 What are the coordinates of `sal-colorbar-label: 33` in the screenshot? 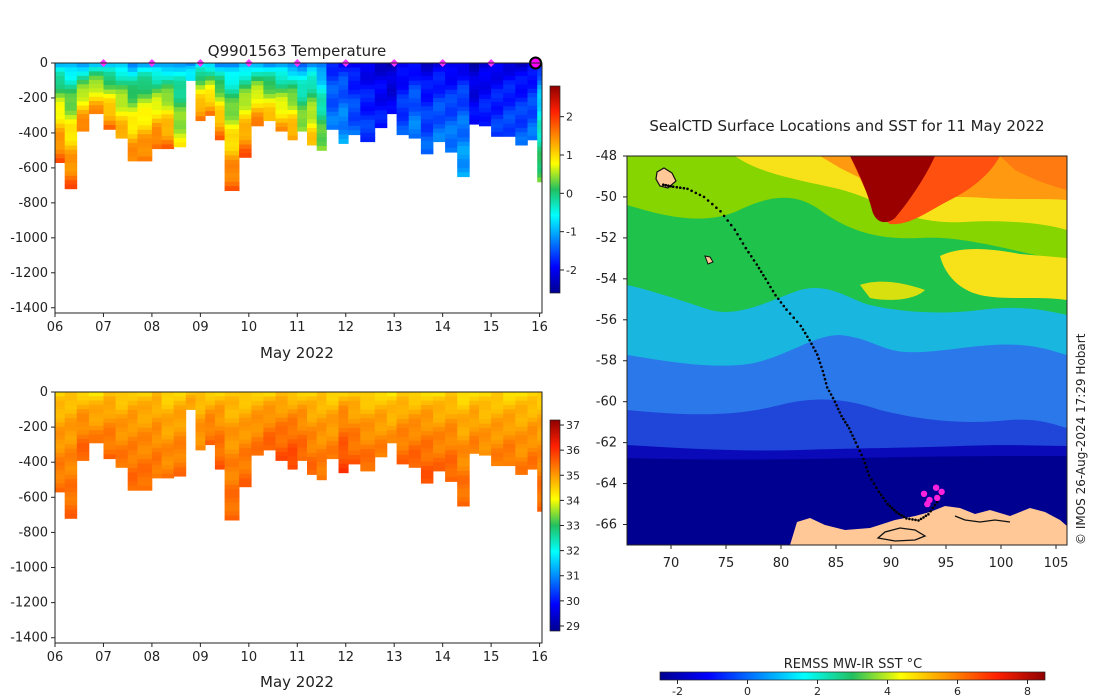 It's located at (573, 526).